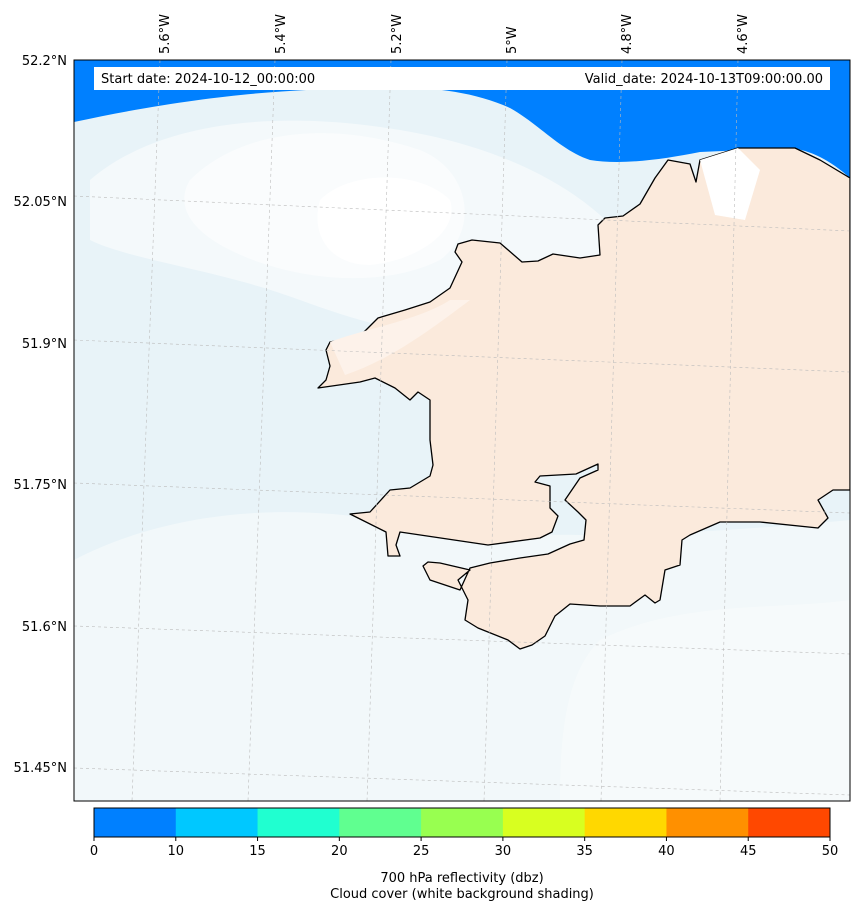  What do you see at coordinates (705, 700) in the screenshot?
I see `cloud-cover-shading-southeast` at bounding box center [705, 700].